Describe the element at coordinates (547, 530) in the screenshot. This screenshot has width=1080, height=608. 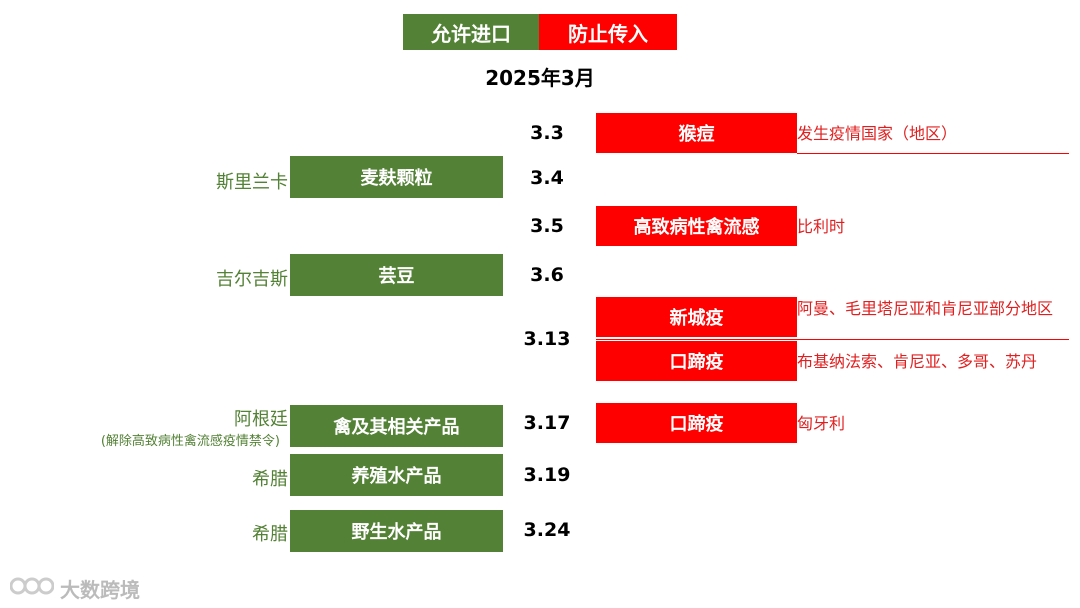
I see `date-label: 3.24` at that location.